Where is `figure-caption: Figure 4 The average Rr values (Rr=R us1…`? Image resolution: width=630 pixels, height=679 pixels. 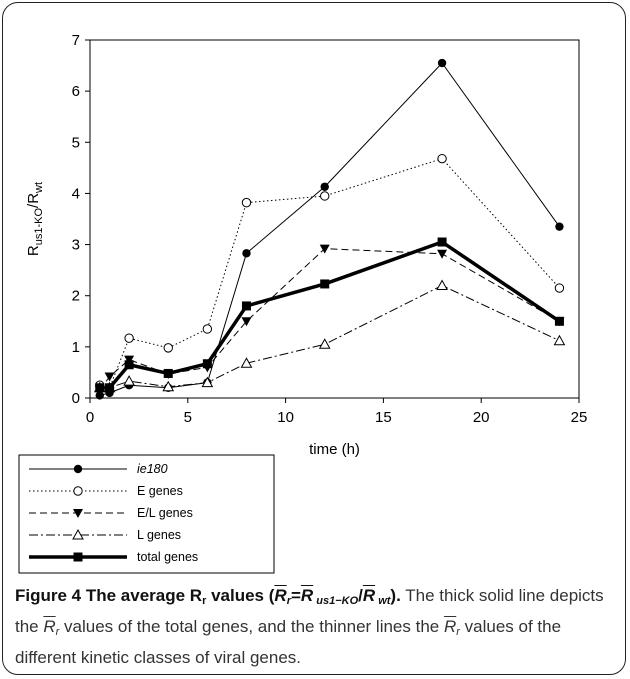 figure-caption: Figure 4 The average Rr values (Rr=R us1… is located at coordinates (317, 627).